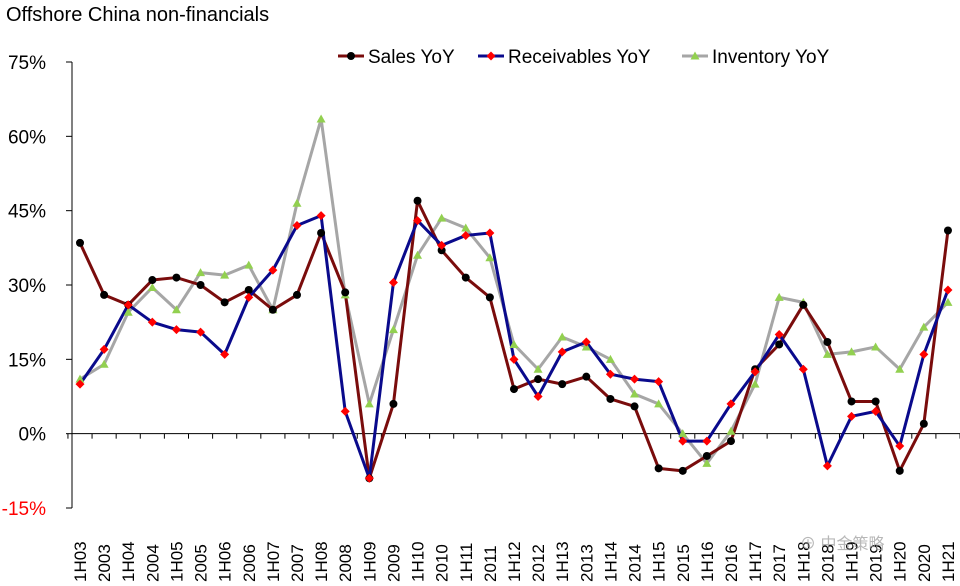 The width and height of the screenshot is (960, 586). I want to click on x-tick-label: 2009, so click(393, 563).